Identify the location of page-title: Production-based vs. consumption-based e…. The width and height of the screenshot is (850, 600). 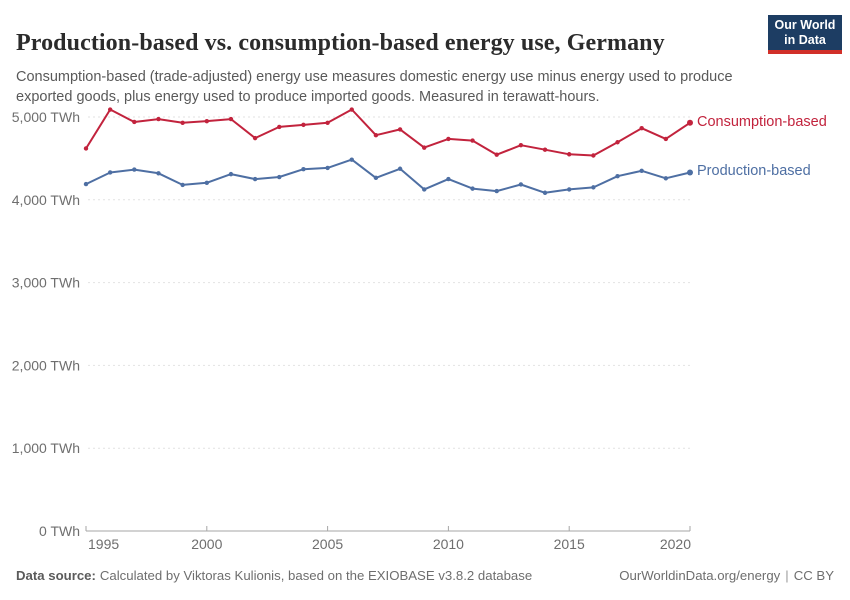
(340, 43).